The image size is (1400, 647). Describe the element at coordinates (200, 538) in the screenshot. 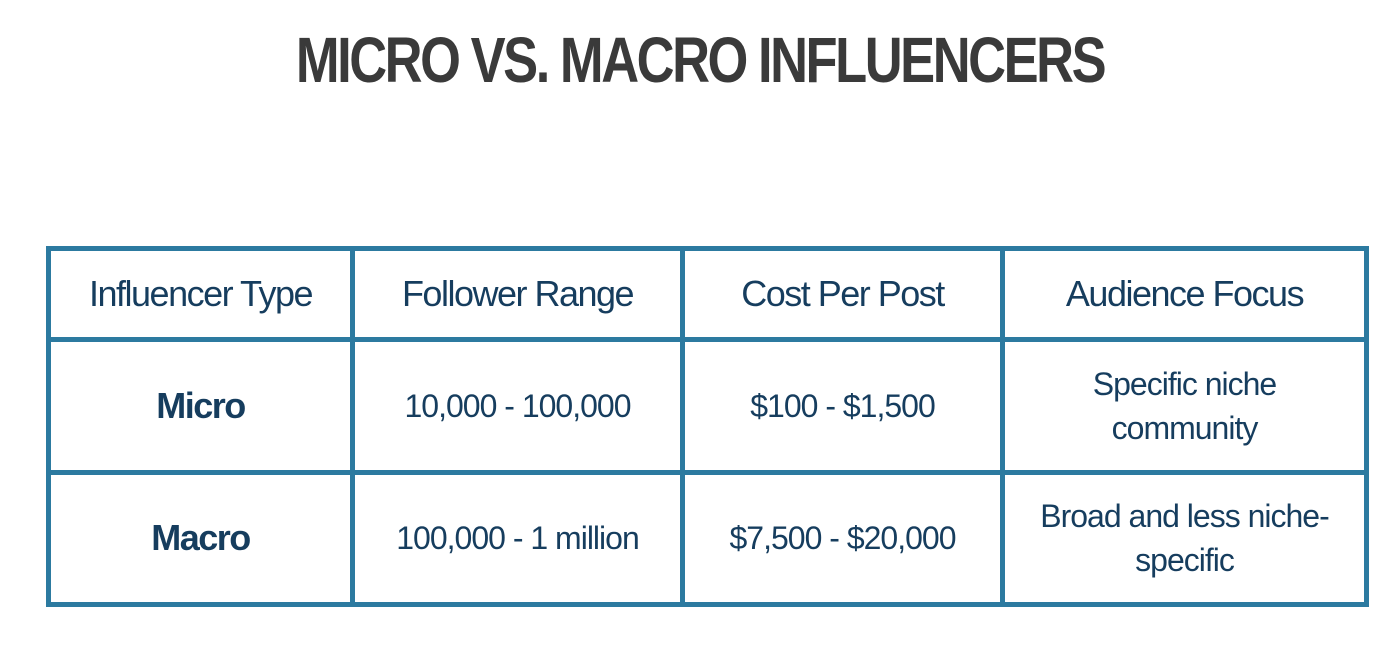

I see `cell: Macro` at that location.